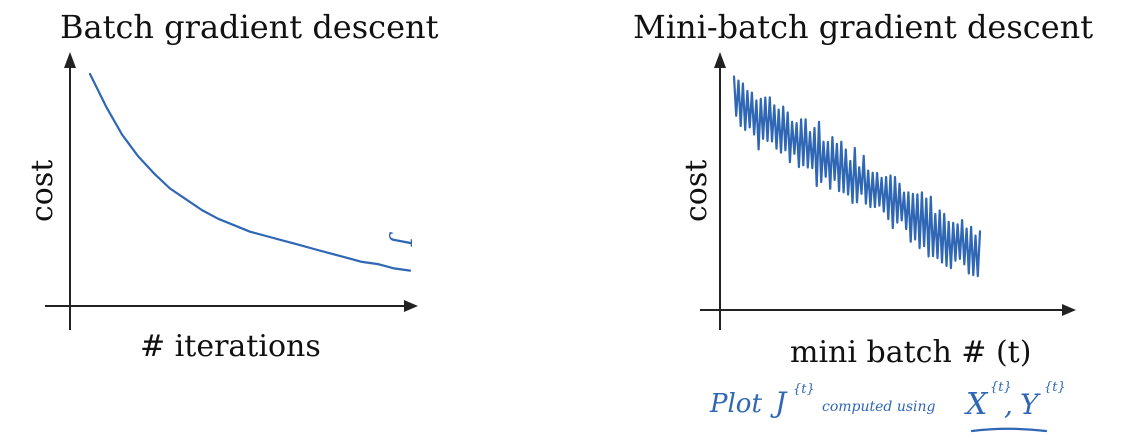 This screenshot has width=1144, height=441. Describe the element at coordinates (42, 191) in the screenshot. I see `batch-y-label: cost` at that location.